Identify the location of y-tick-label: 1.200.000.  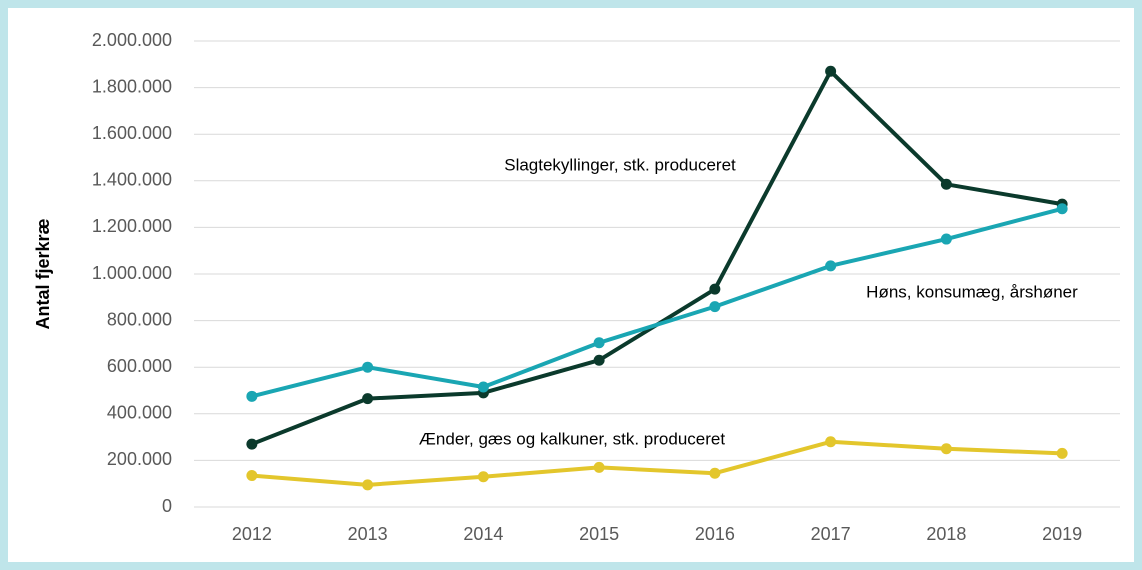
(132, 226).